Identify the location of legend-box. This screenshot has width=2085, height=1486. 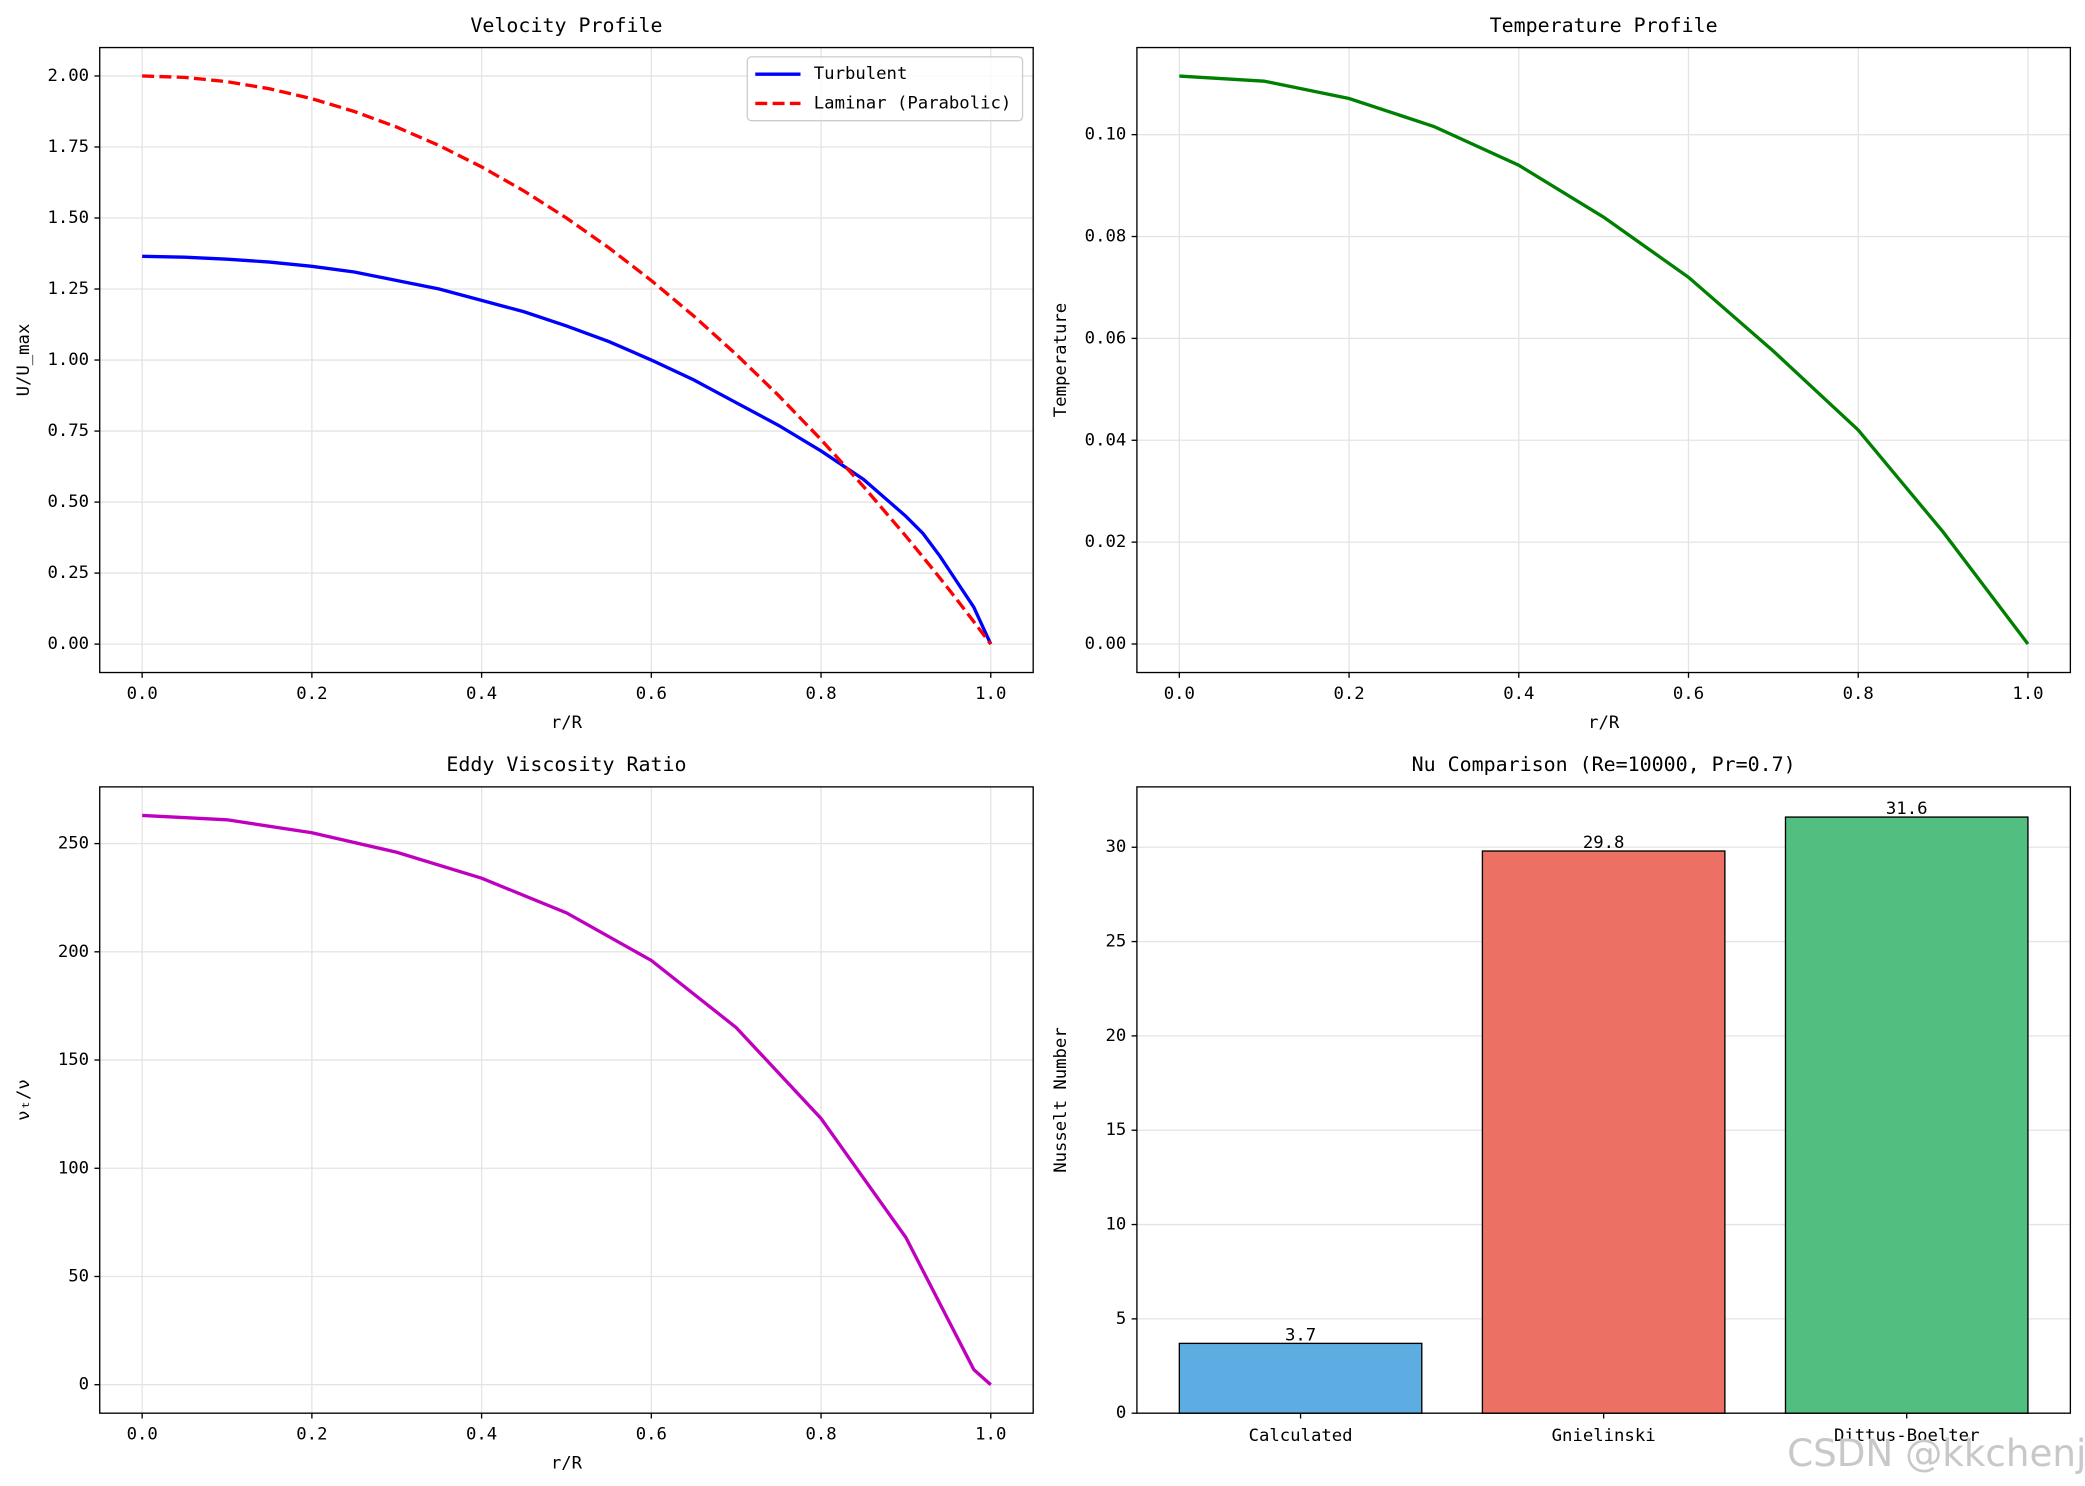
(885, 89).